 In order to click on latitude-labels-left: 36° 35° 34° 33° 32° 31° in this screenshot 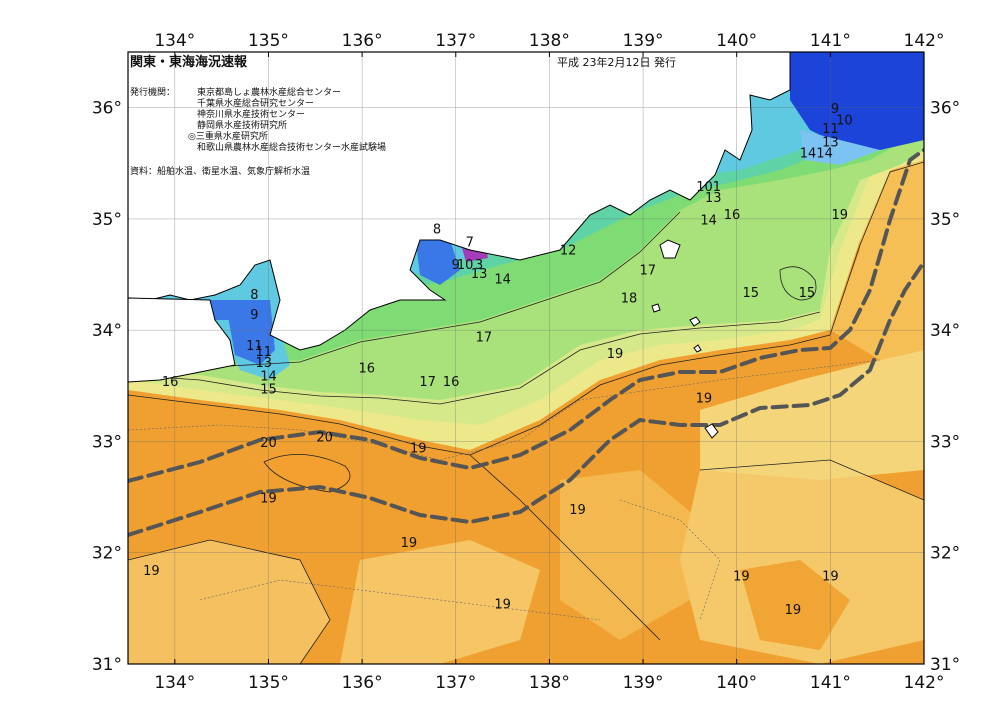, I will do `click(107, 387)`.